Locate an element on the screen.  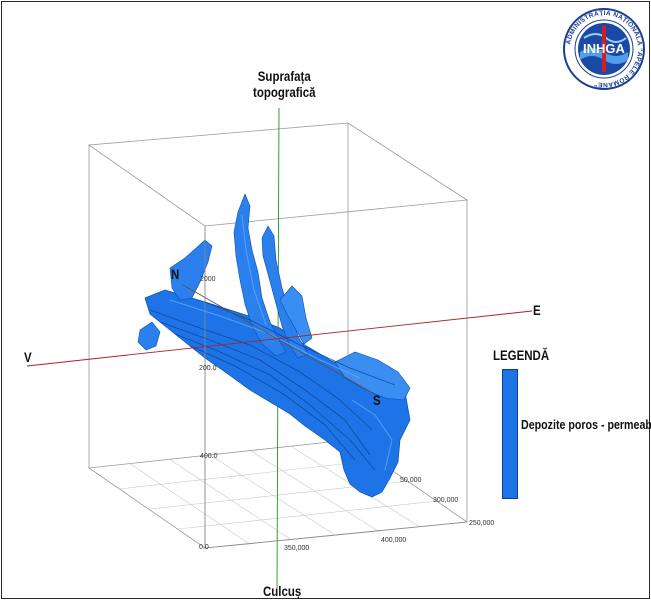
legend-swatch-aquifer is located at coordinates (510, 434).